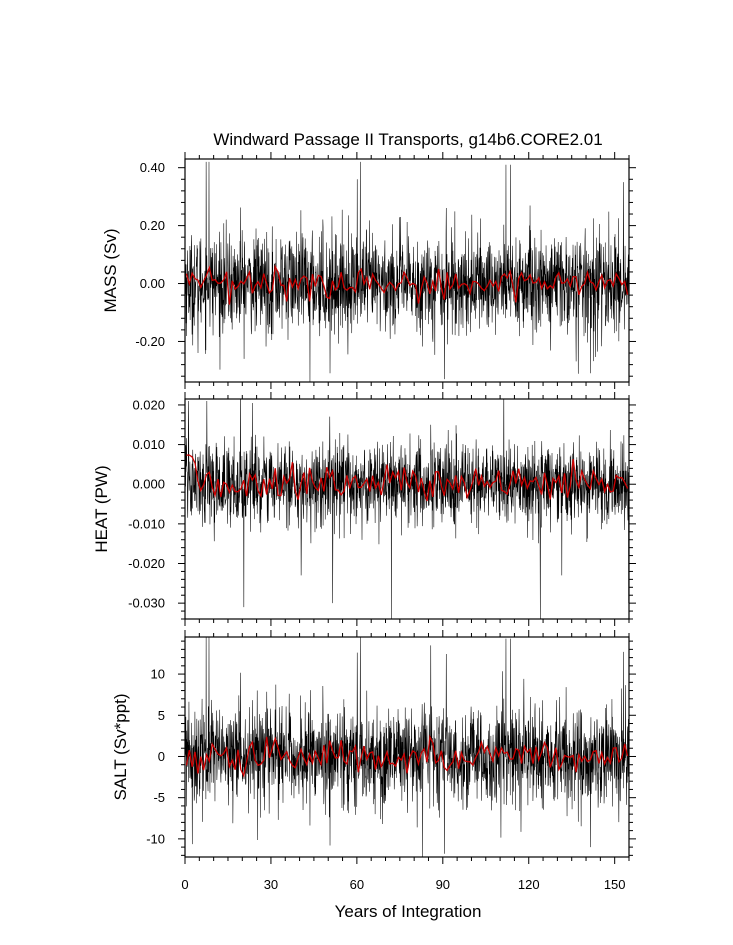 The height and width of the screenshot is (945, 733). What do you see at coordinates (101, 508) in the screenshot?
I see `y-axis-label: HEAT (PW)` at bounding box center [101, 508].